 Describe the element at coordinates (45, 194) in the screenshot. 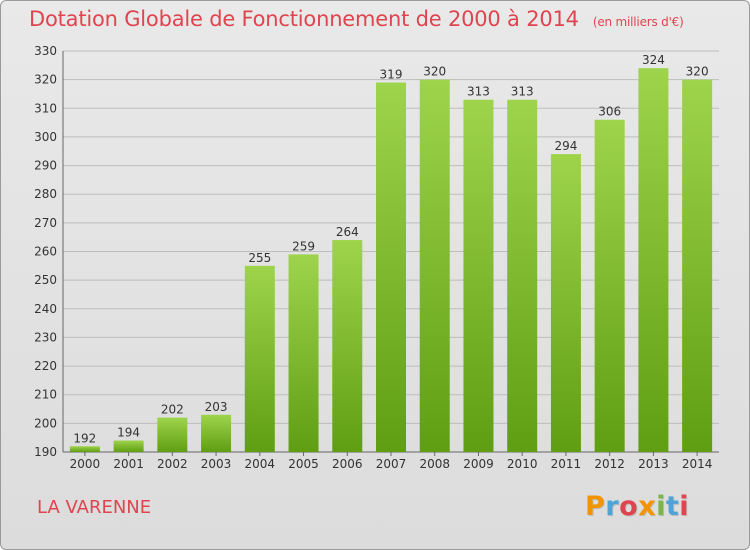

I see `y-tick-label: 280` at that location.